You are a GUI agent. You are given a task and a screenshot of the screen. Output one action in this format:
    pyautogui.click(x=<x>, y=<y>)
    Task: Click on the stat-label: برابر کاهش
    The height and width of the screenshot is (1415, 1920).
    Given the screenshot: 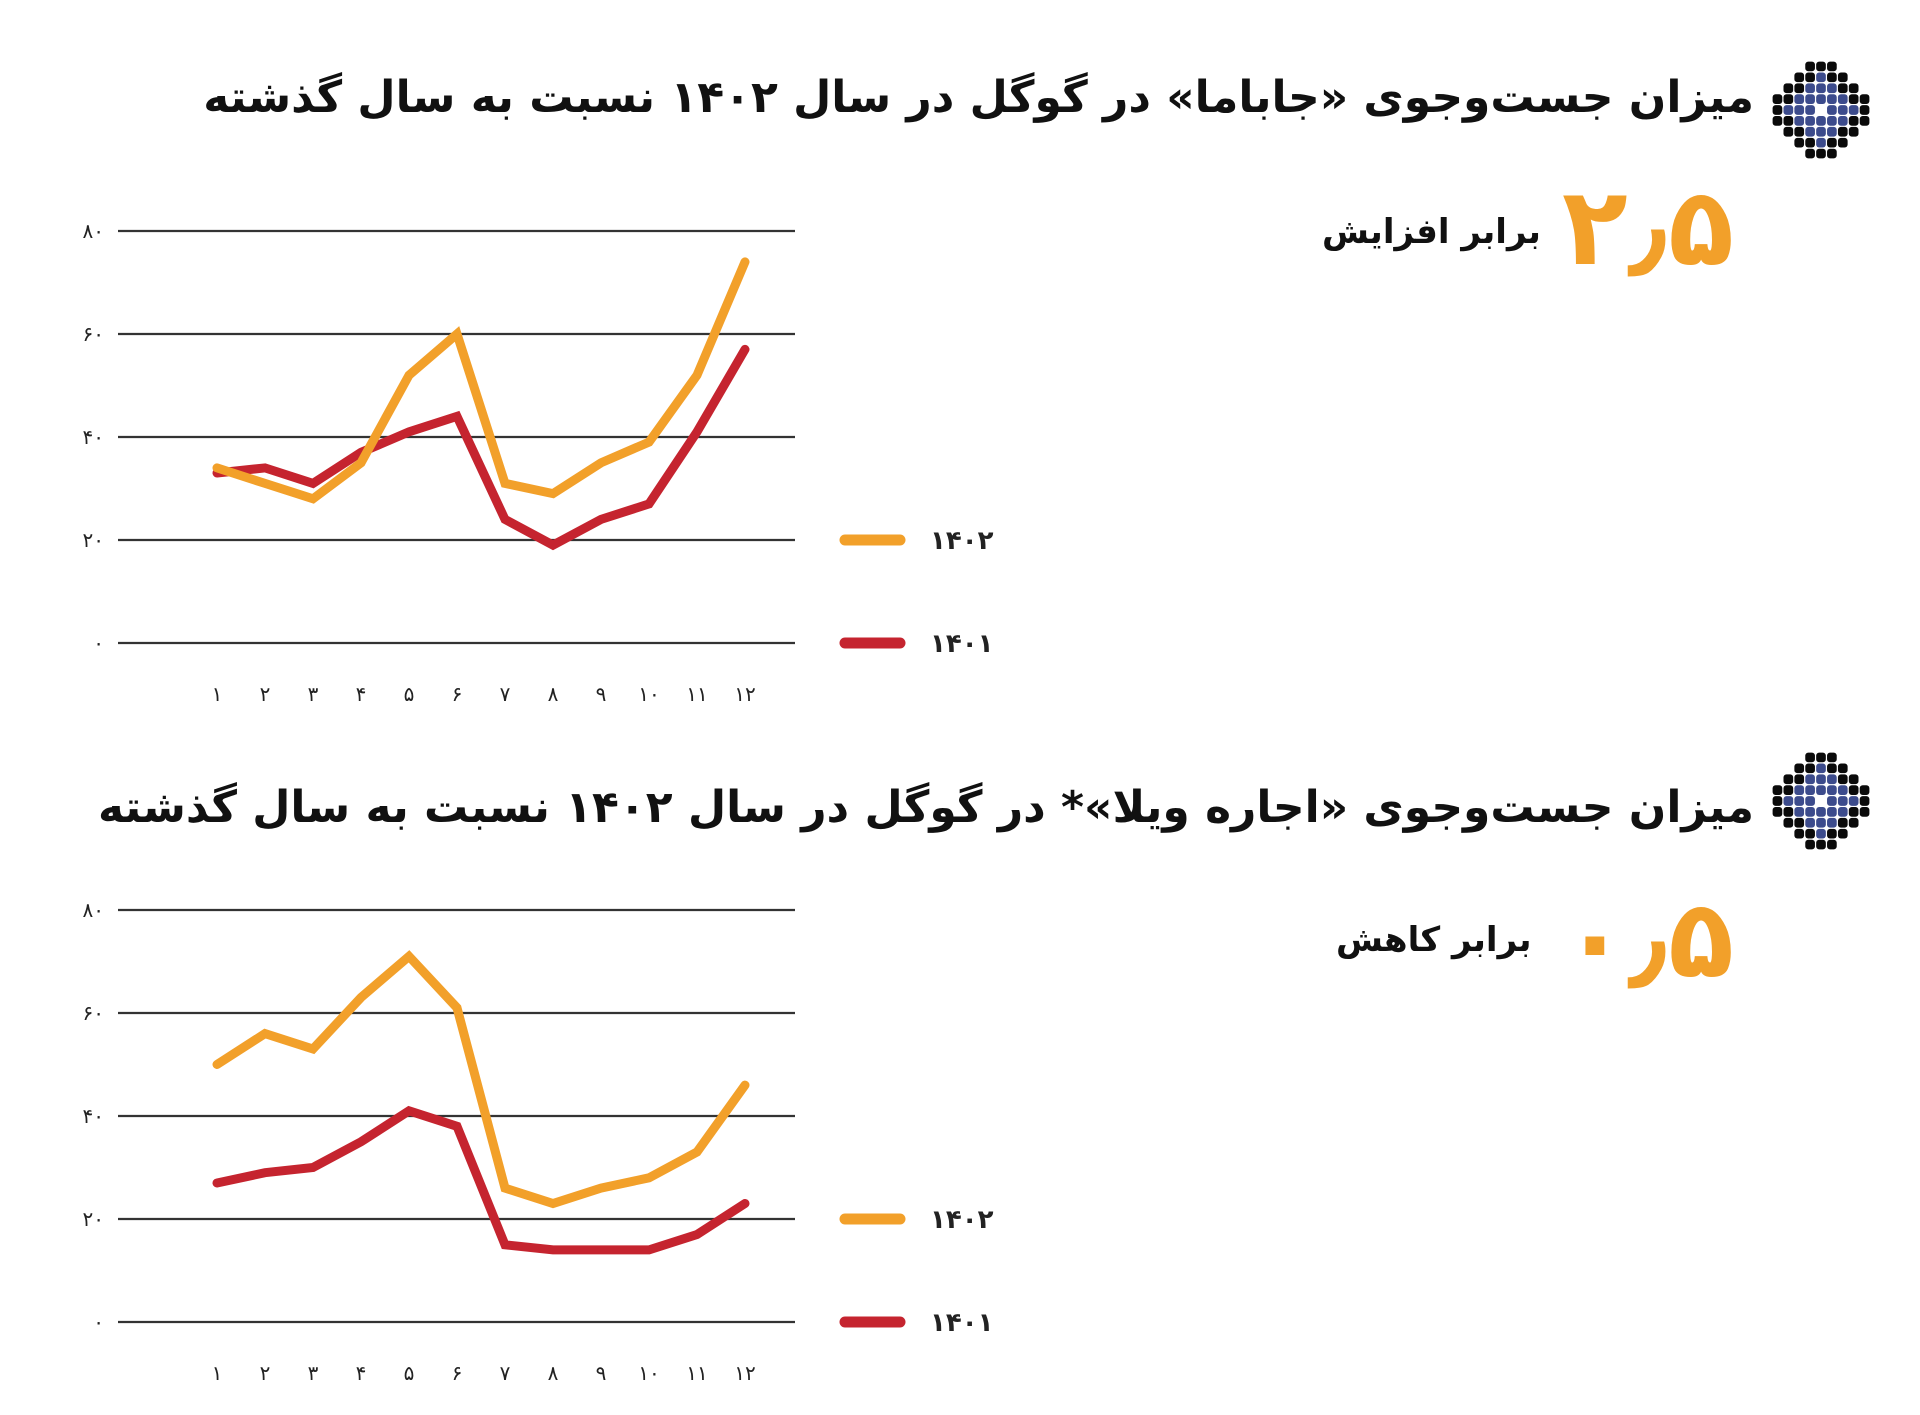 What is the action you would take?
    pyautogui.click(x=1434, y=940)
    